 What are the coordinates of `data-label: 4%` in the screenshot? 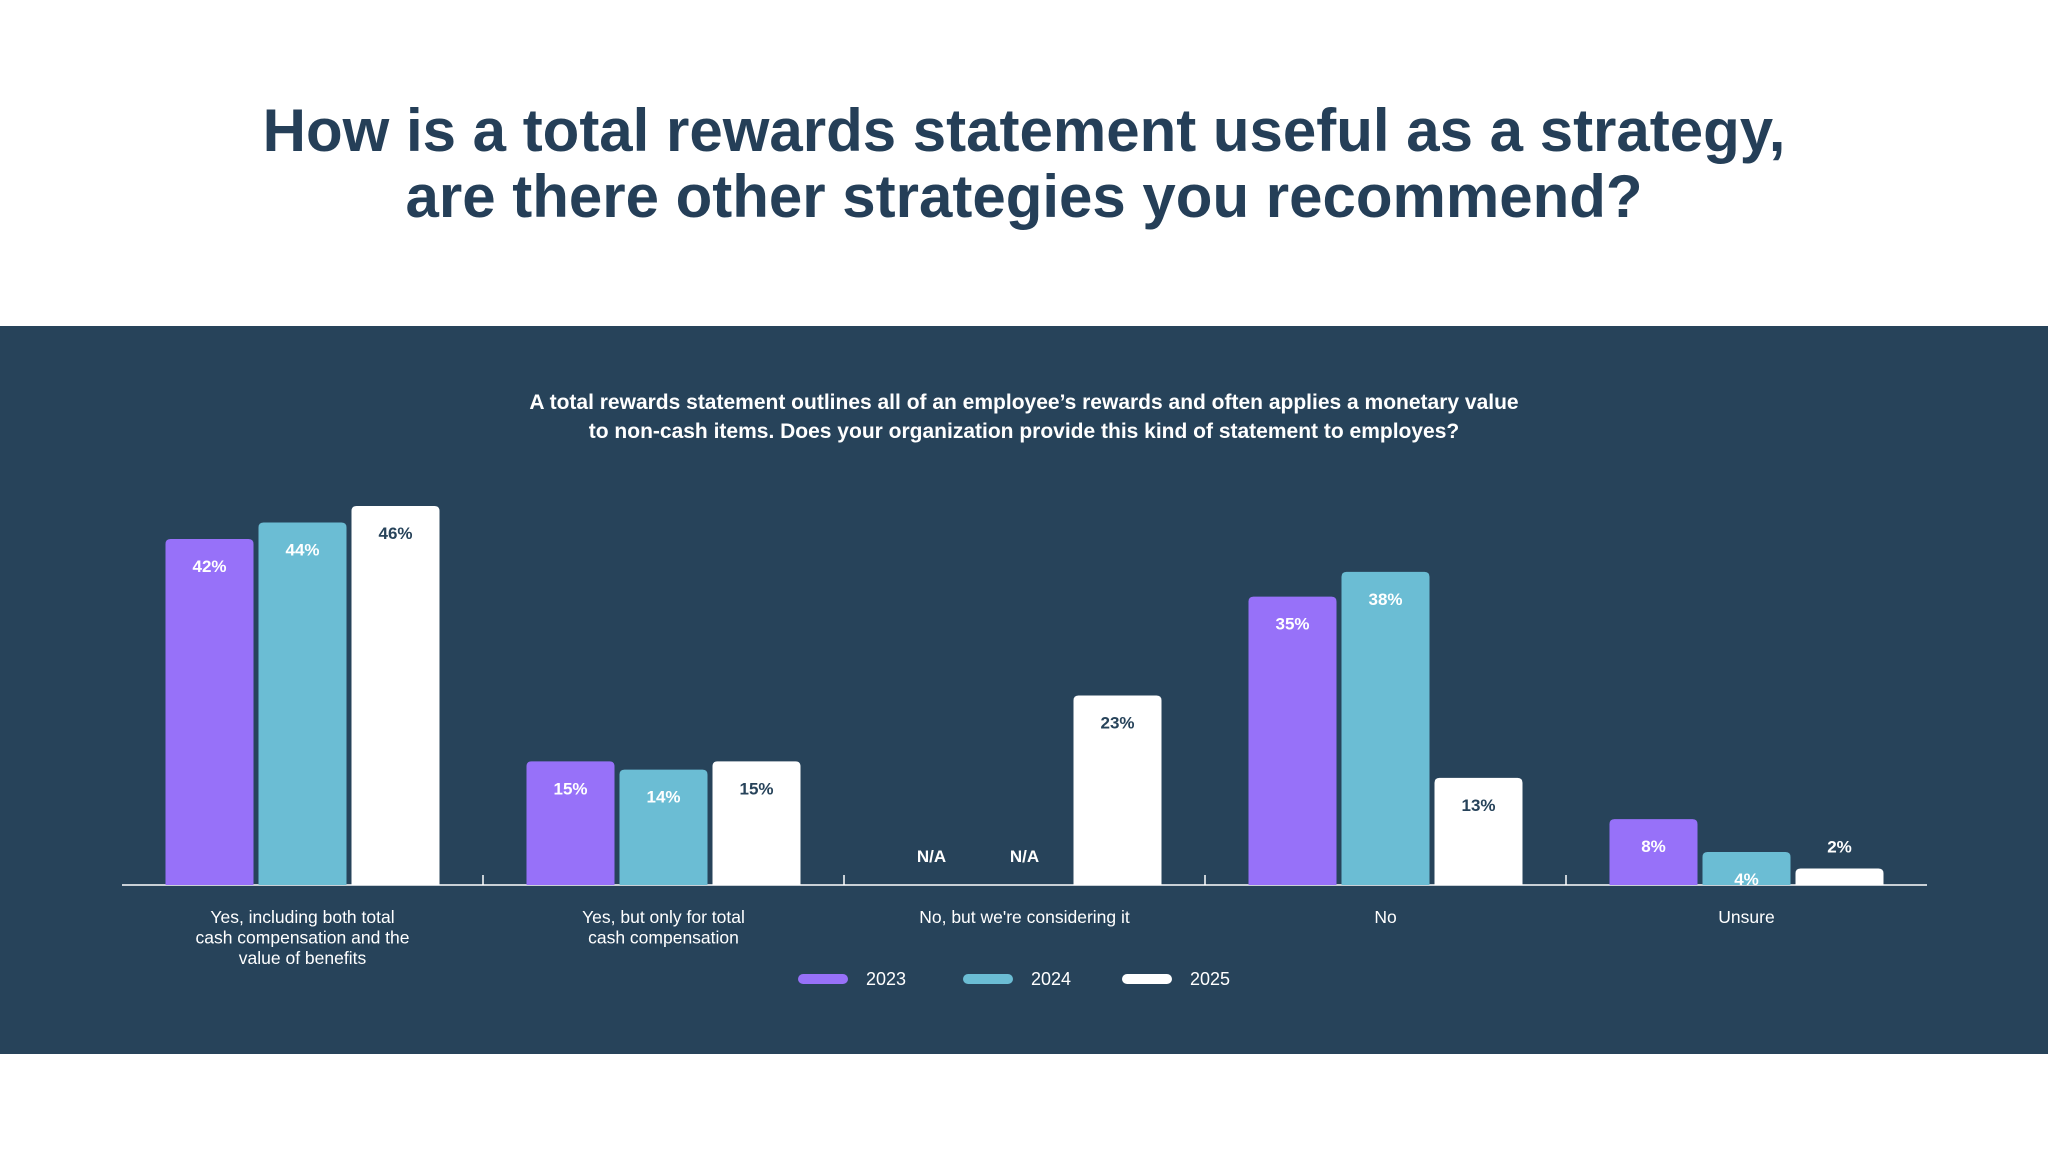 It's located at (1746, 879).